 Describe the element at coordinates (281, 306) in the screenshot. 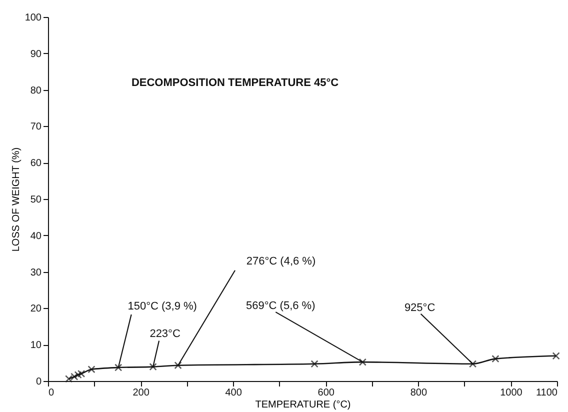

I see `annotation: 569°C (5,6 %)` at that location.